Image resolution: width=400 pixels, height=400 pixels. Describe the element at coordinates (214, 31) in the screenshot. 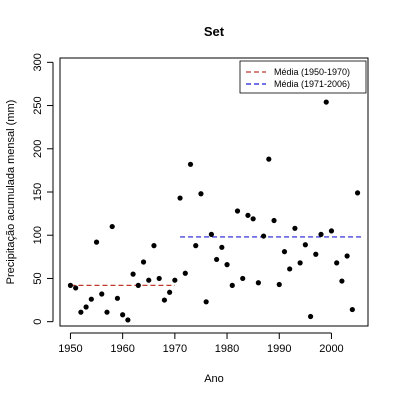

I see `chart-title: Set` at that location.